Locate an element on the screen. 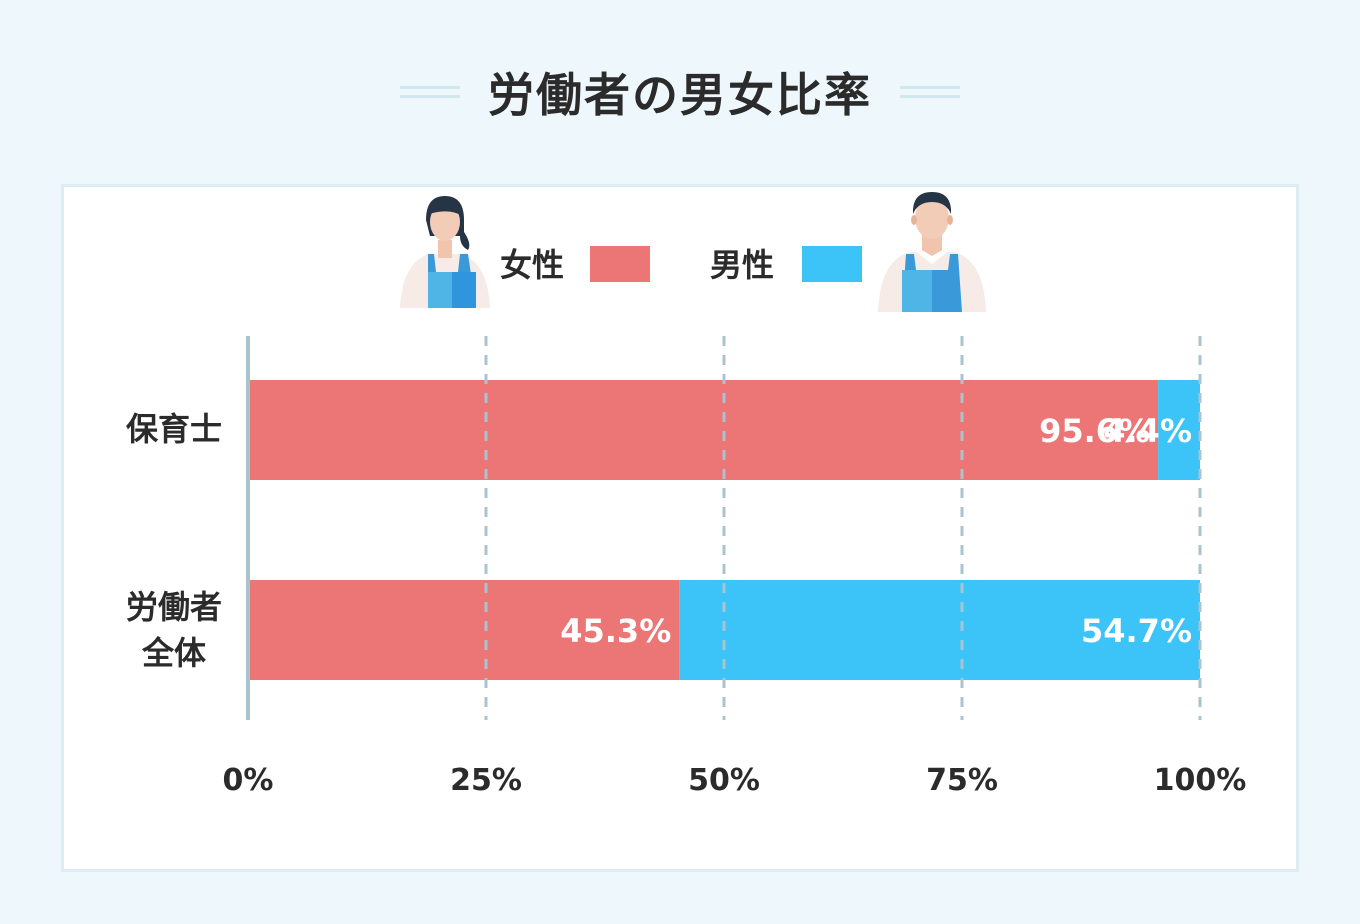  legend-swatch-female is located at coordinates (620, 264).